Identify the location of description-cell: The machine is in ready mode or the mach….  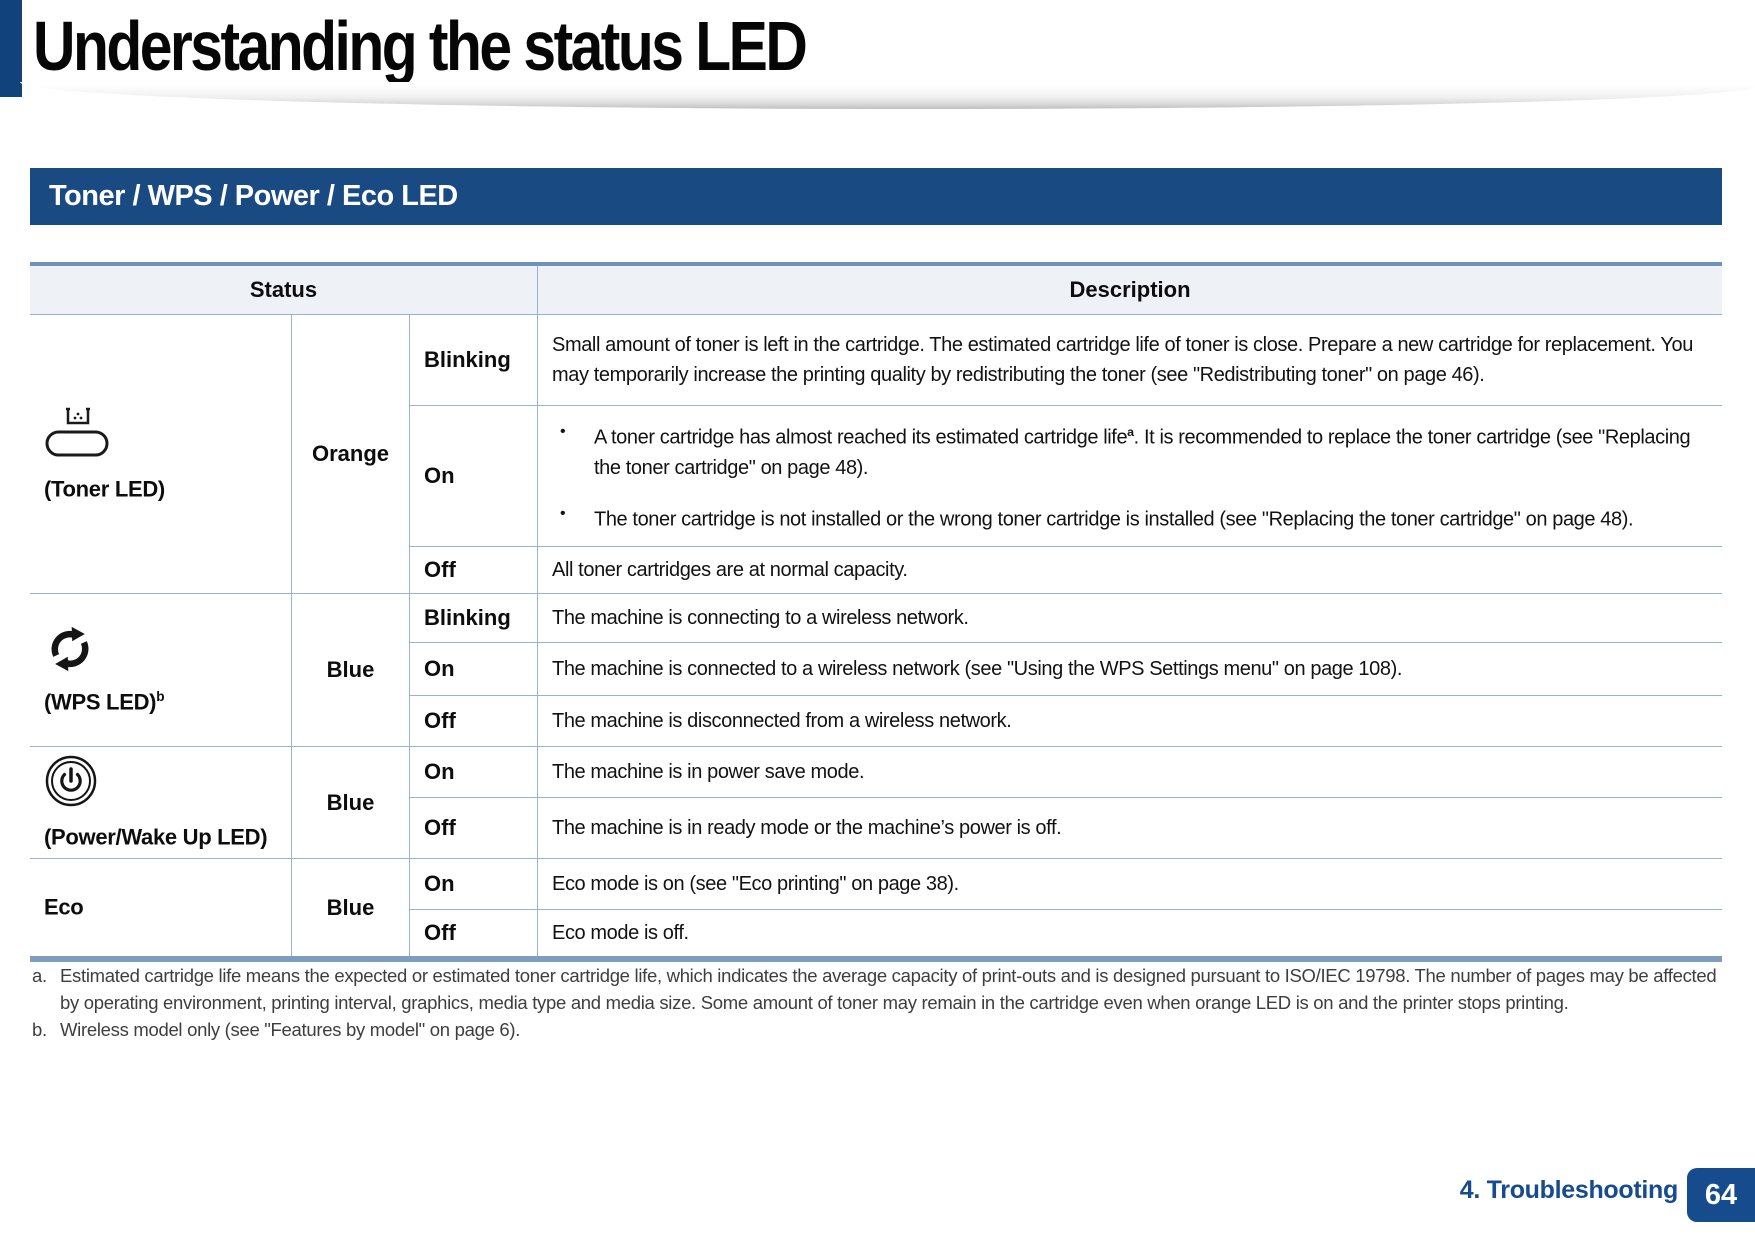
(807, 828).